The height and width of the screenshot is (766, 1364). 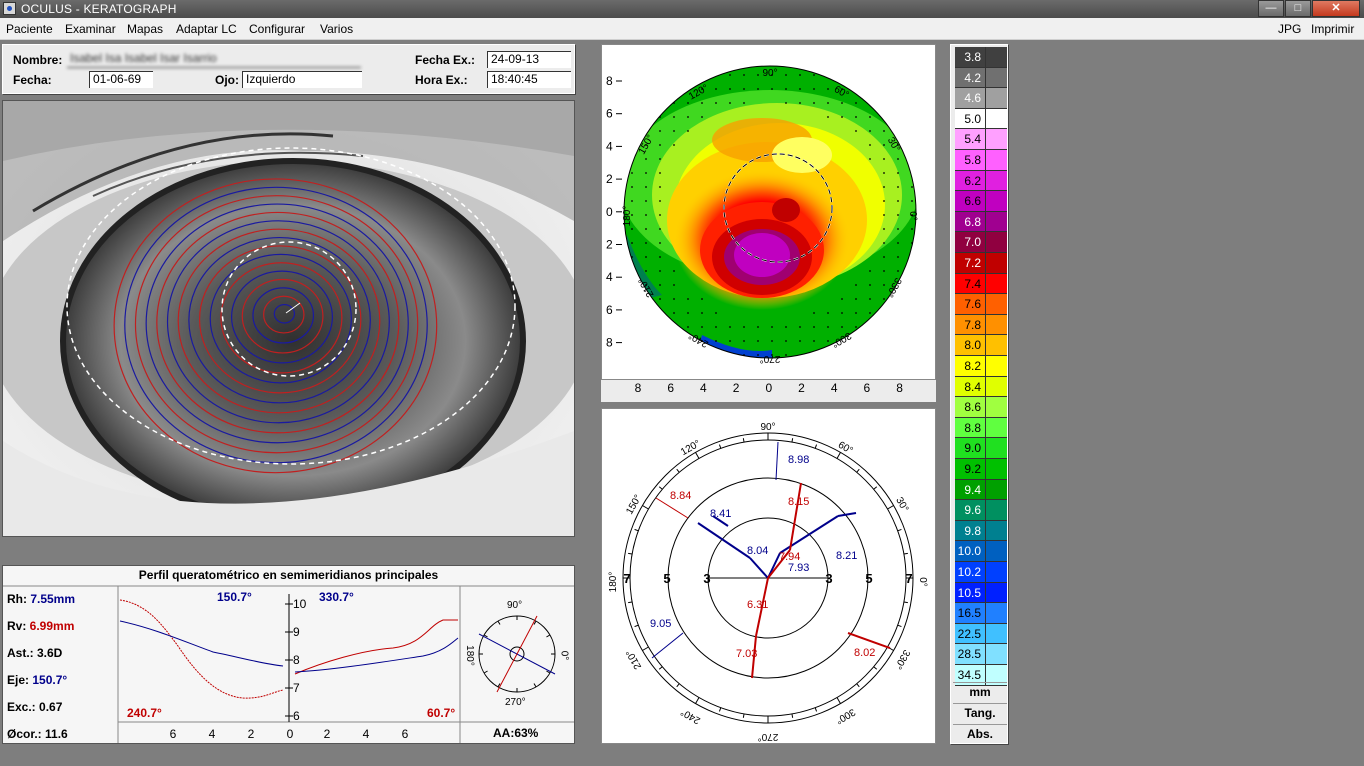 I want to click on polar-value: 8.04, so click(x=757, y=551).